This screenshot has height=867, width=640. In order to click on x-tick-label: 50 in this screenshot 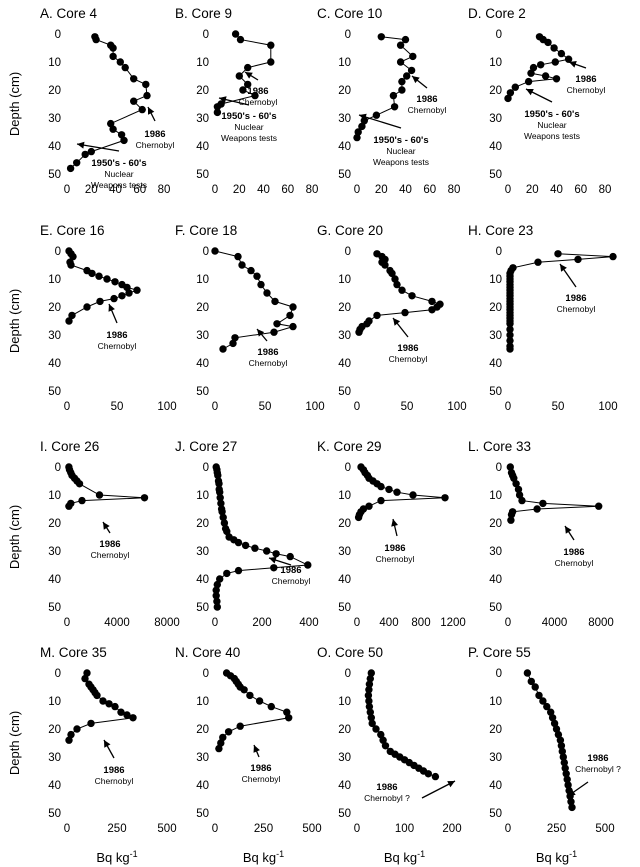, I will do `click(407, 407)`.